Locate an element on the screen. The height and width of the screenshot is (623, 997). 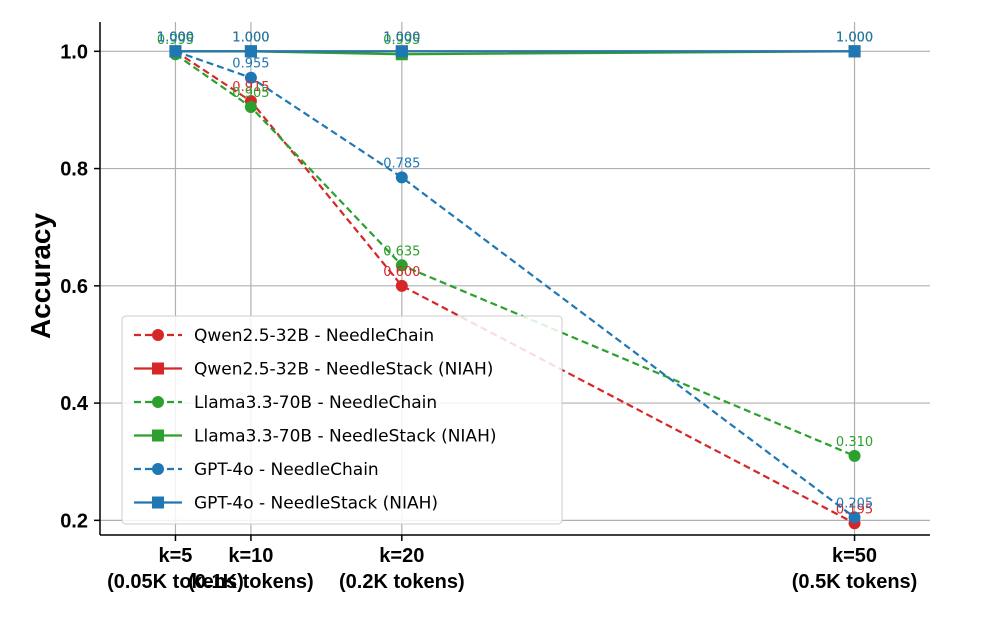
x-tick-label: k=20 is located at coordinates (401, 556).